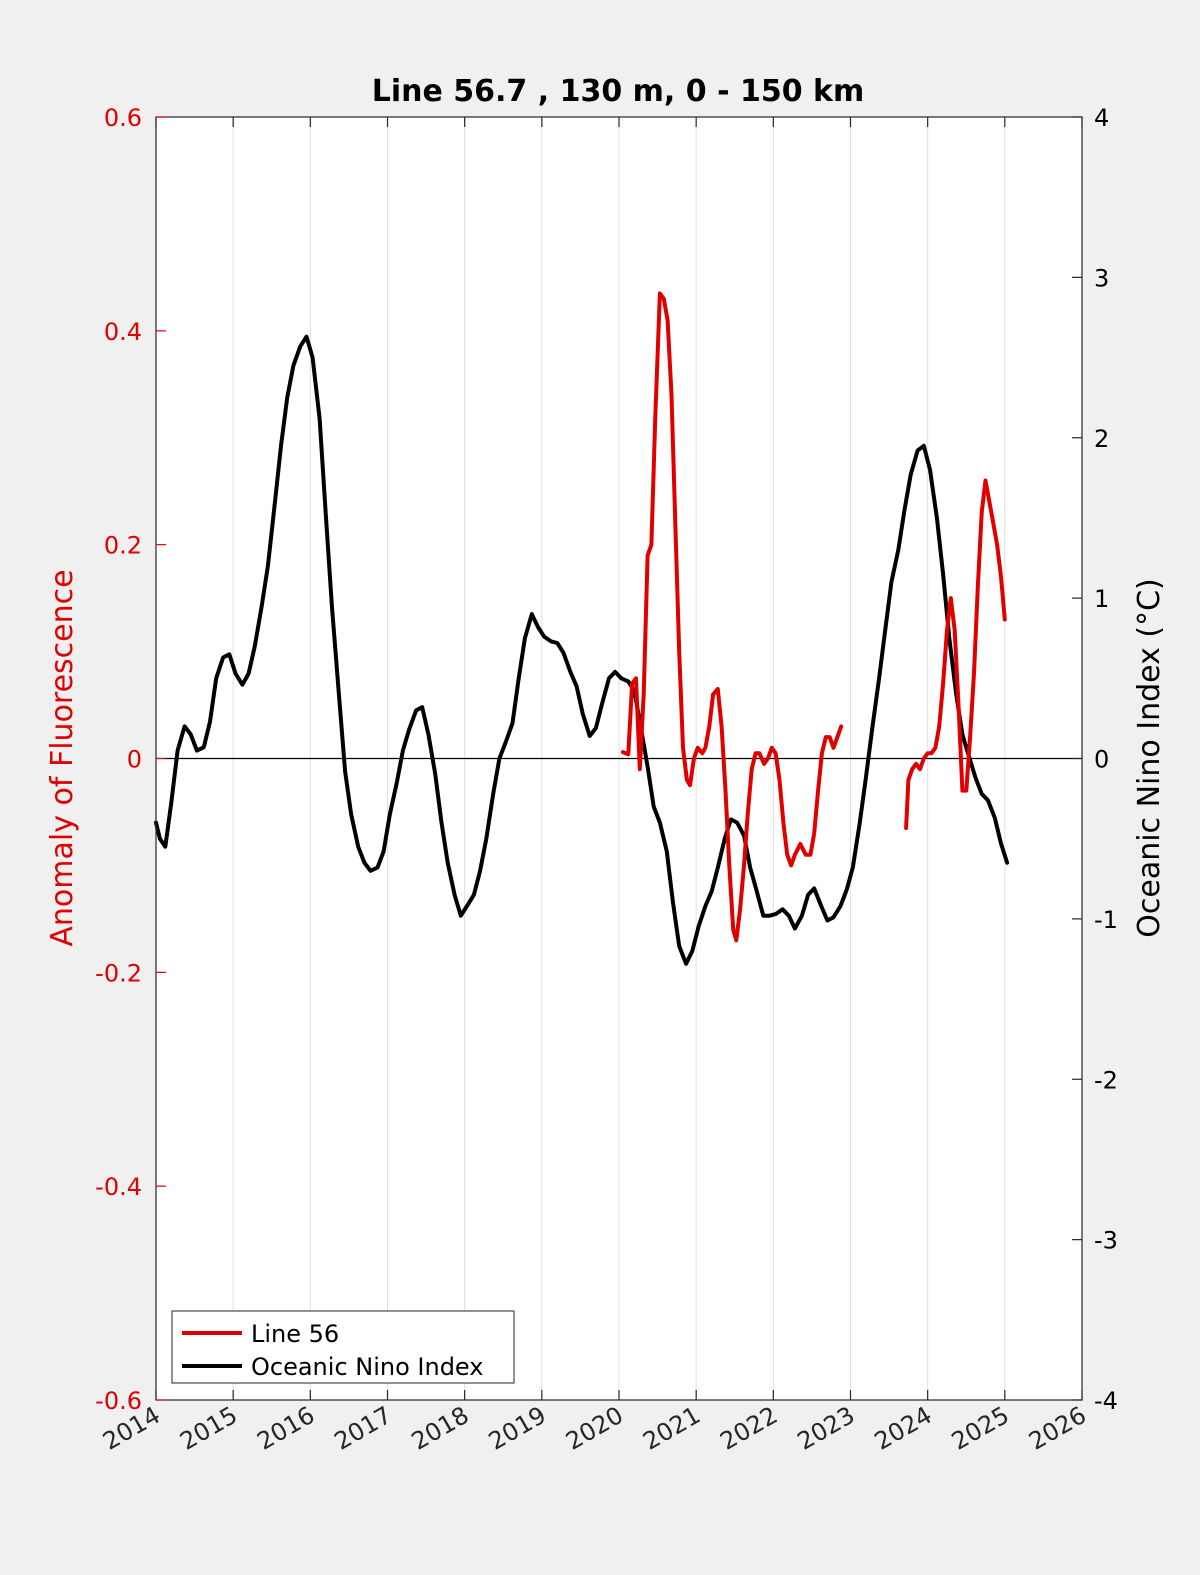 The height and width of the screenshot is (1575, 1200). Describe the element at coordinates (903, 1428) in the screenshot. I see `x-tick-label: 2024` at that location.